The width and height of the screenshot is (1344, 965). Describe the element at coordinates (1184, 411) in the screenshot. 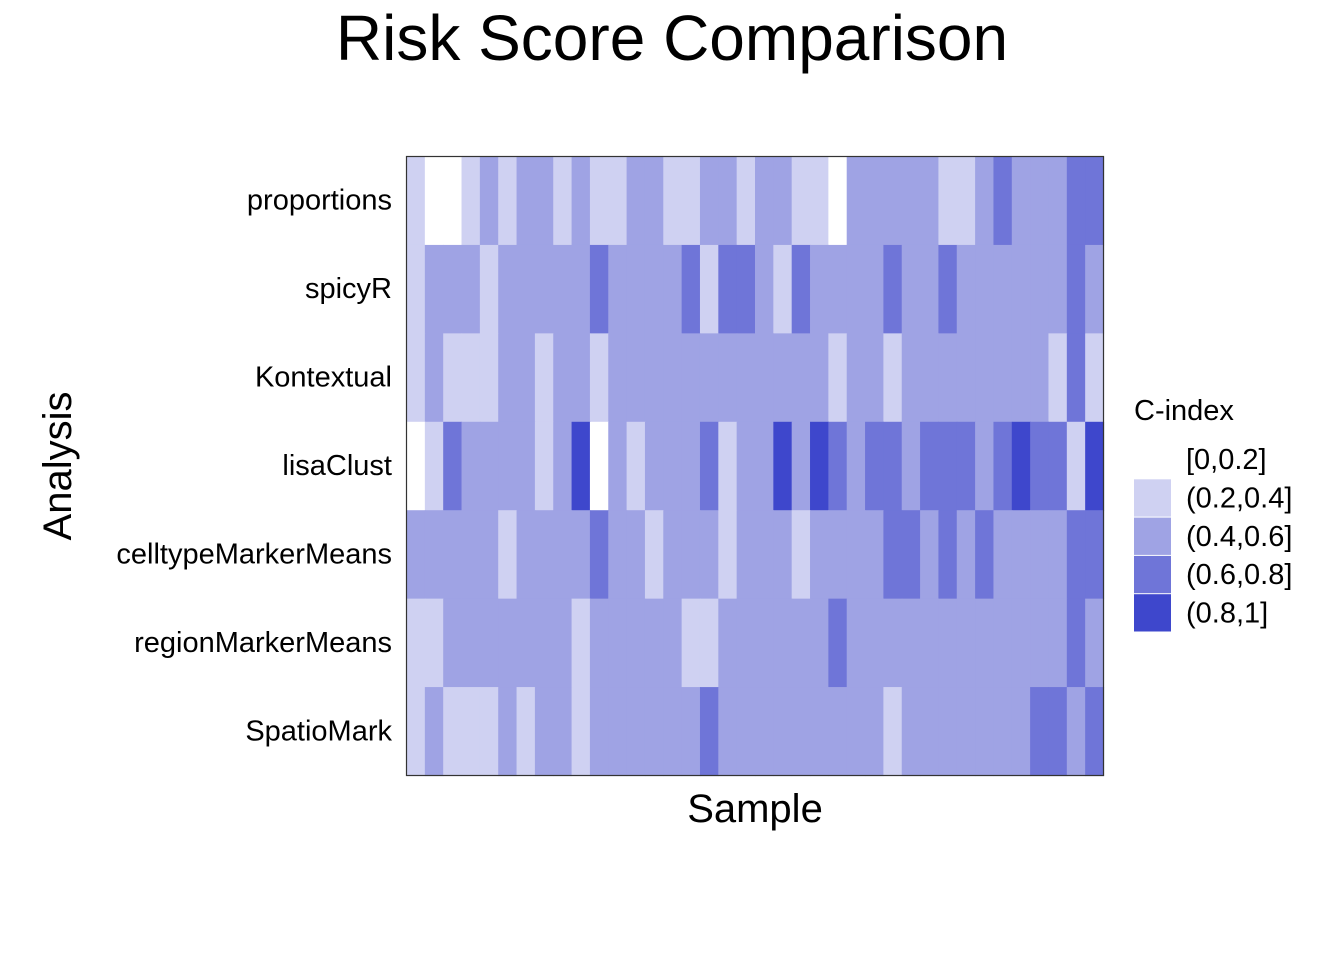

I see `legend-title: C-index` at that location.